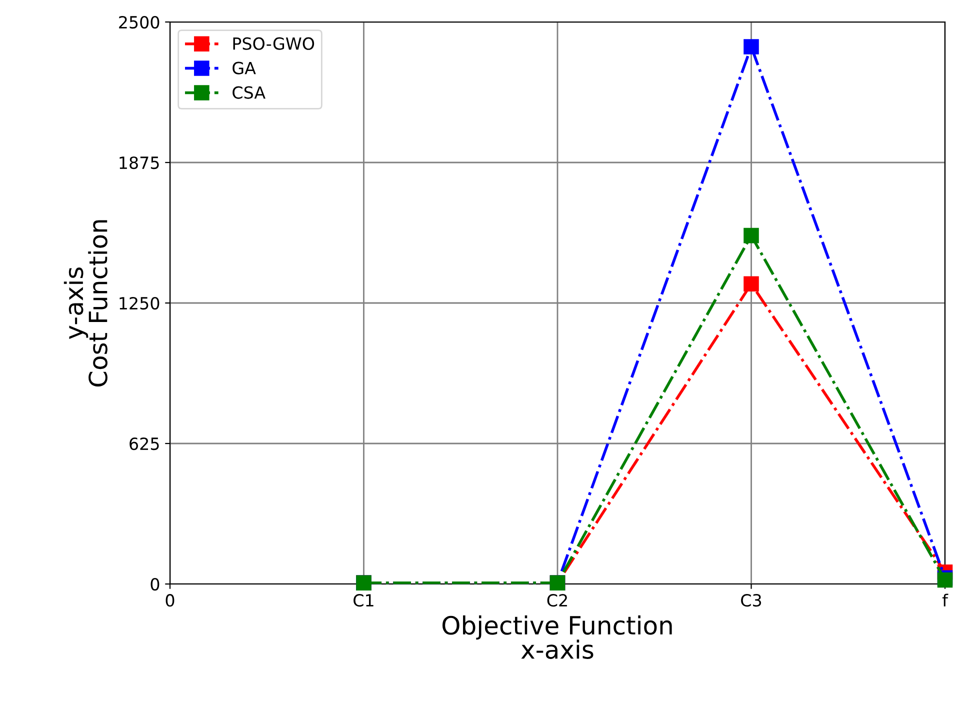  Describe the element at coordinates (273, 43) in the screenshot. I see `legend-label: PSO-GWO` at that location.